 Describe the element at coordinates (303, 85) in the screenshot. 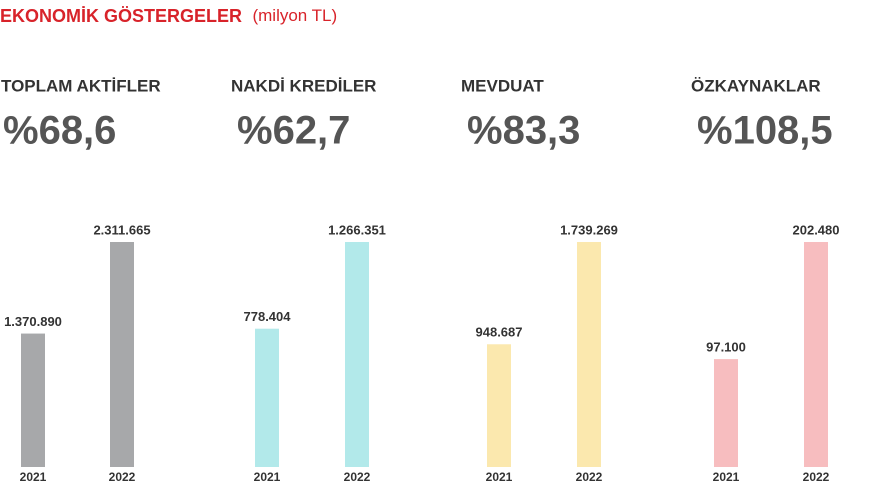

I see `panel-title: NAKDİ KREDİLER` at that location.